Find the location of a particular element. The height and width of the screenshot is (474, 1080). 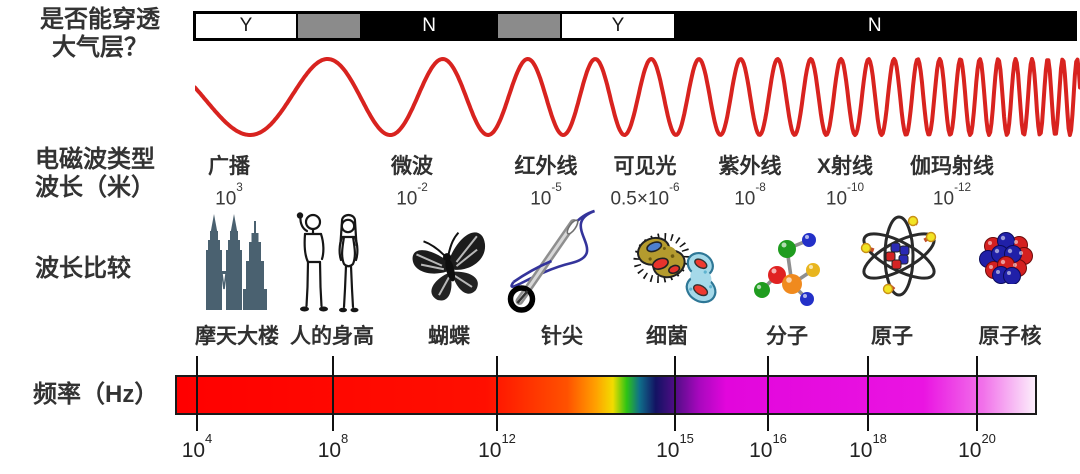

spectrum-column-microwave: 微波 10-2 is located at coordinates (412, 180).